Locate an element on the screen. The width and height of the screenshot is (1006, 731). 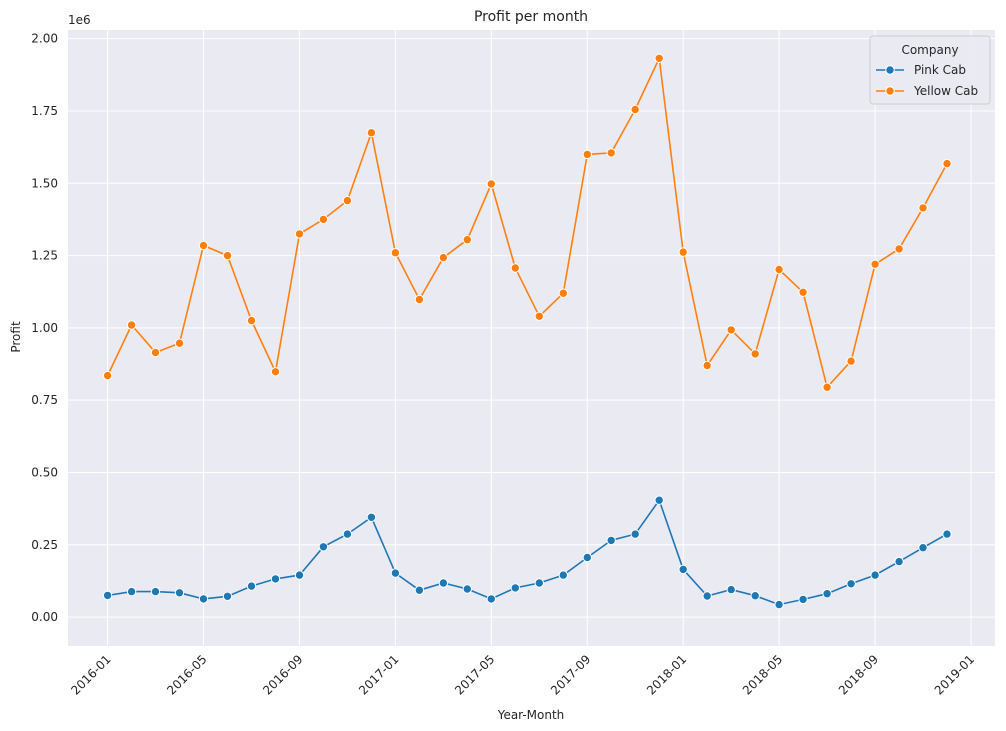
legend-label-pink-cab: Pink Cab is located at coordinates (940, 70).